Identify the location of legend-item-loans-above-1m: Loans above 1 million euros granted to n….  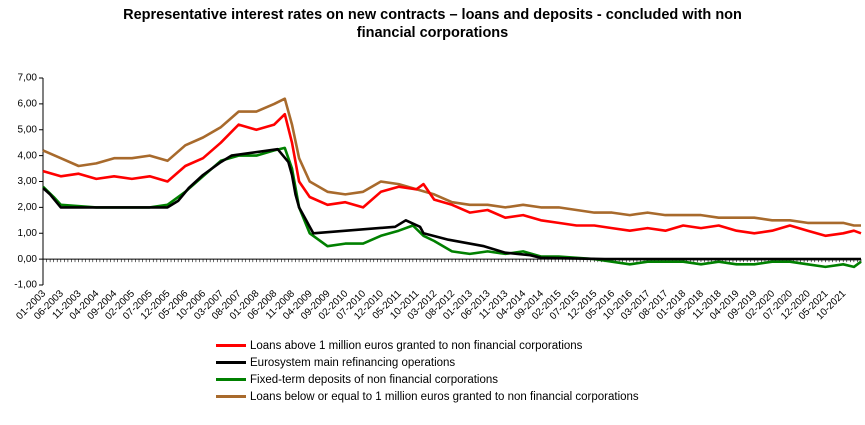
(427, 345).